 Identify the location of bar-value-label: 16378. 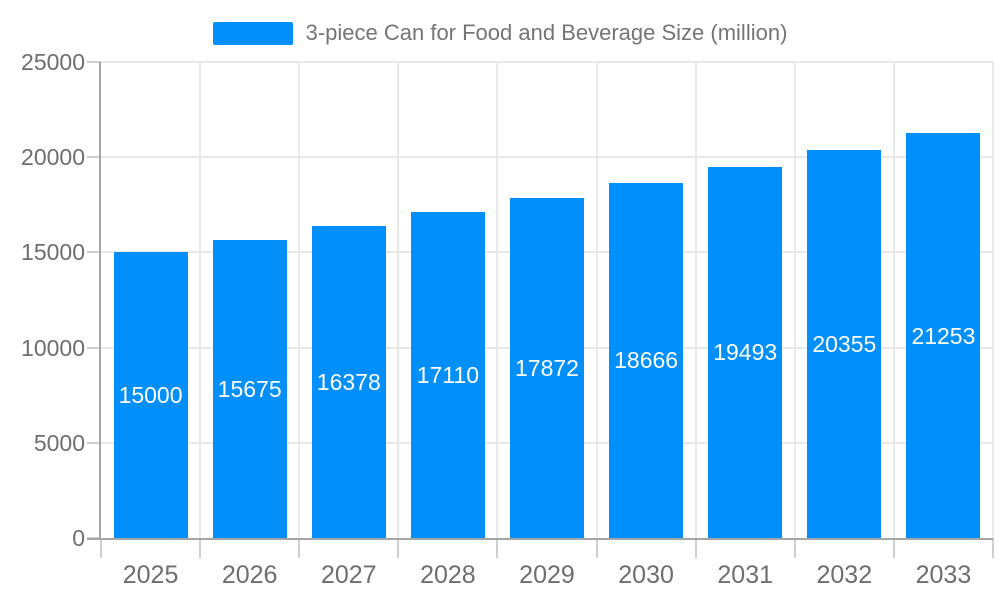
(348, 382).